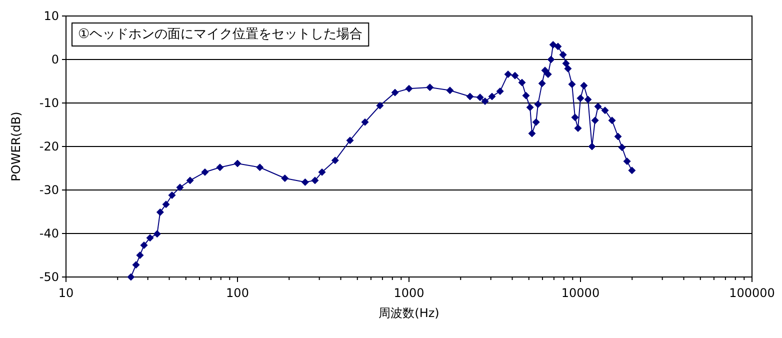 Image resolution: width=782 pixels, height=338 pixels. Describe the element at coordinates (220, 34) in the screenshot. I see `text: ①ヘッドホンの面にマイク位置をセットした場合` at that location.